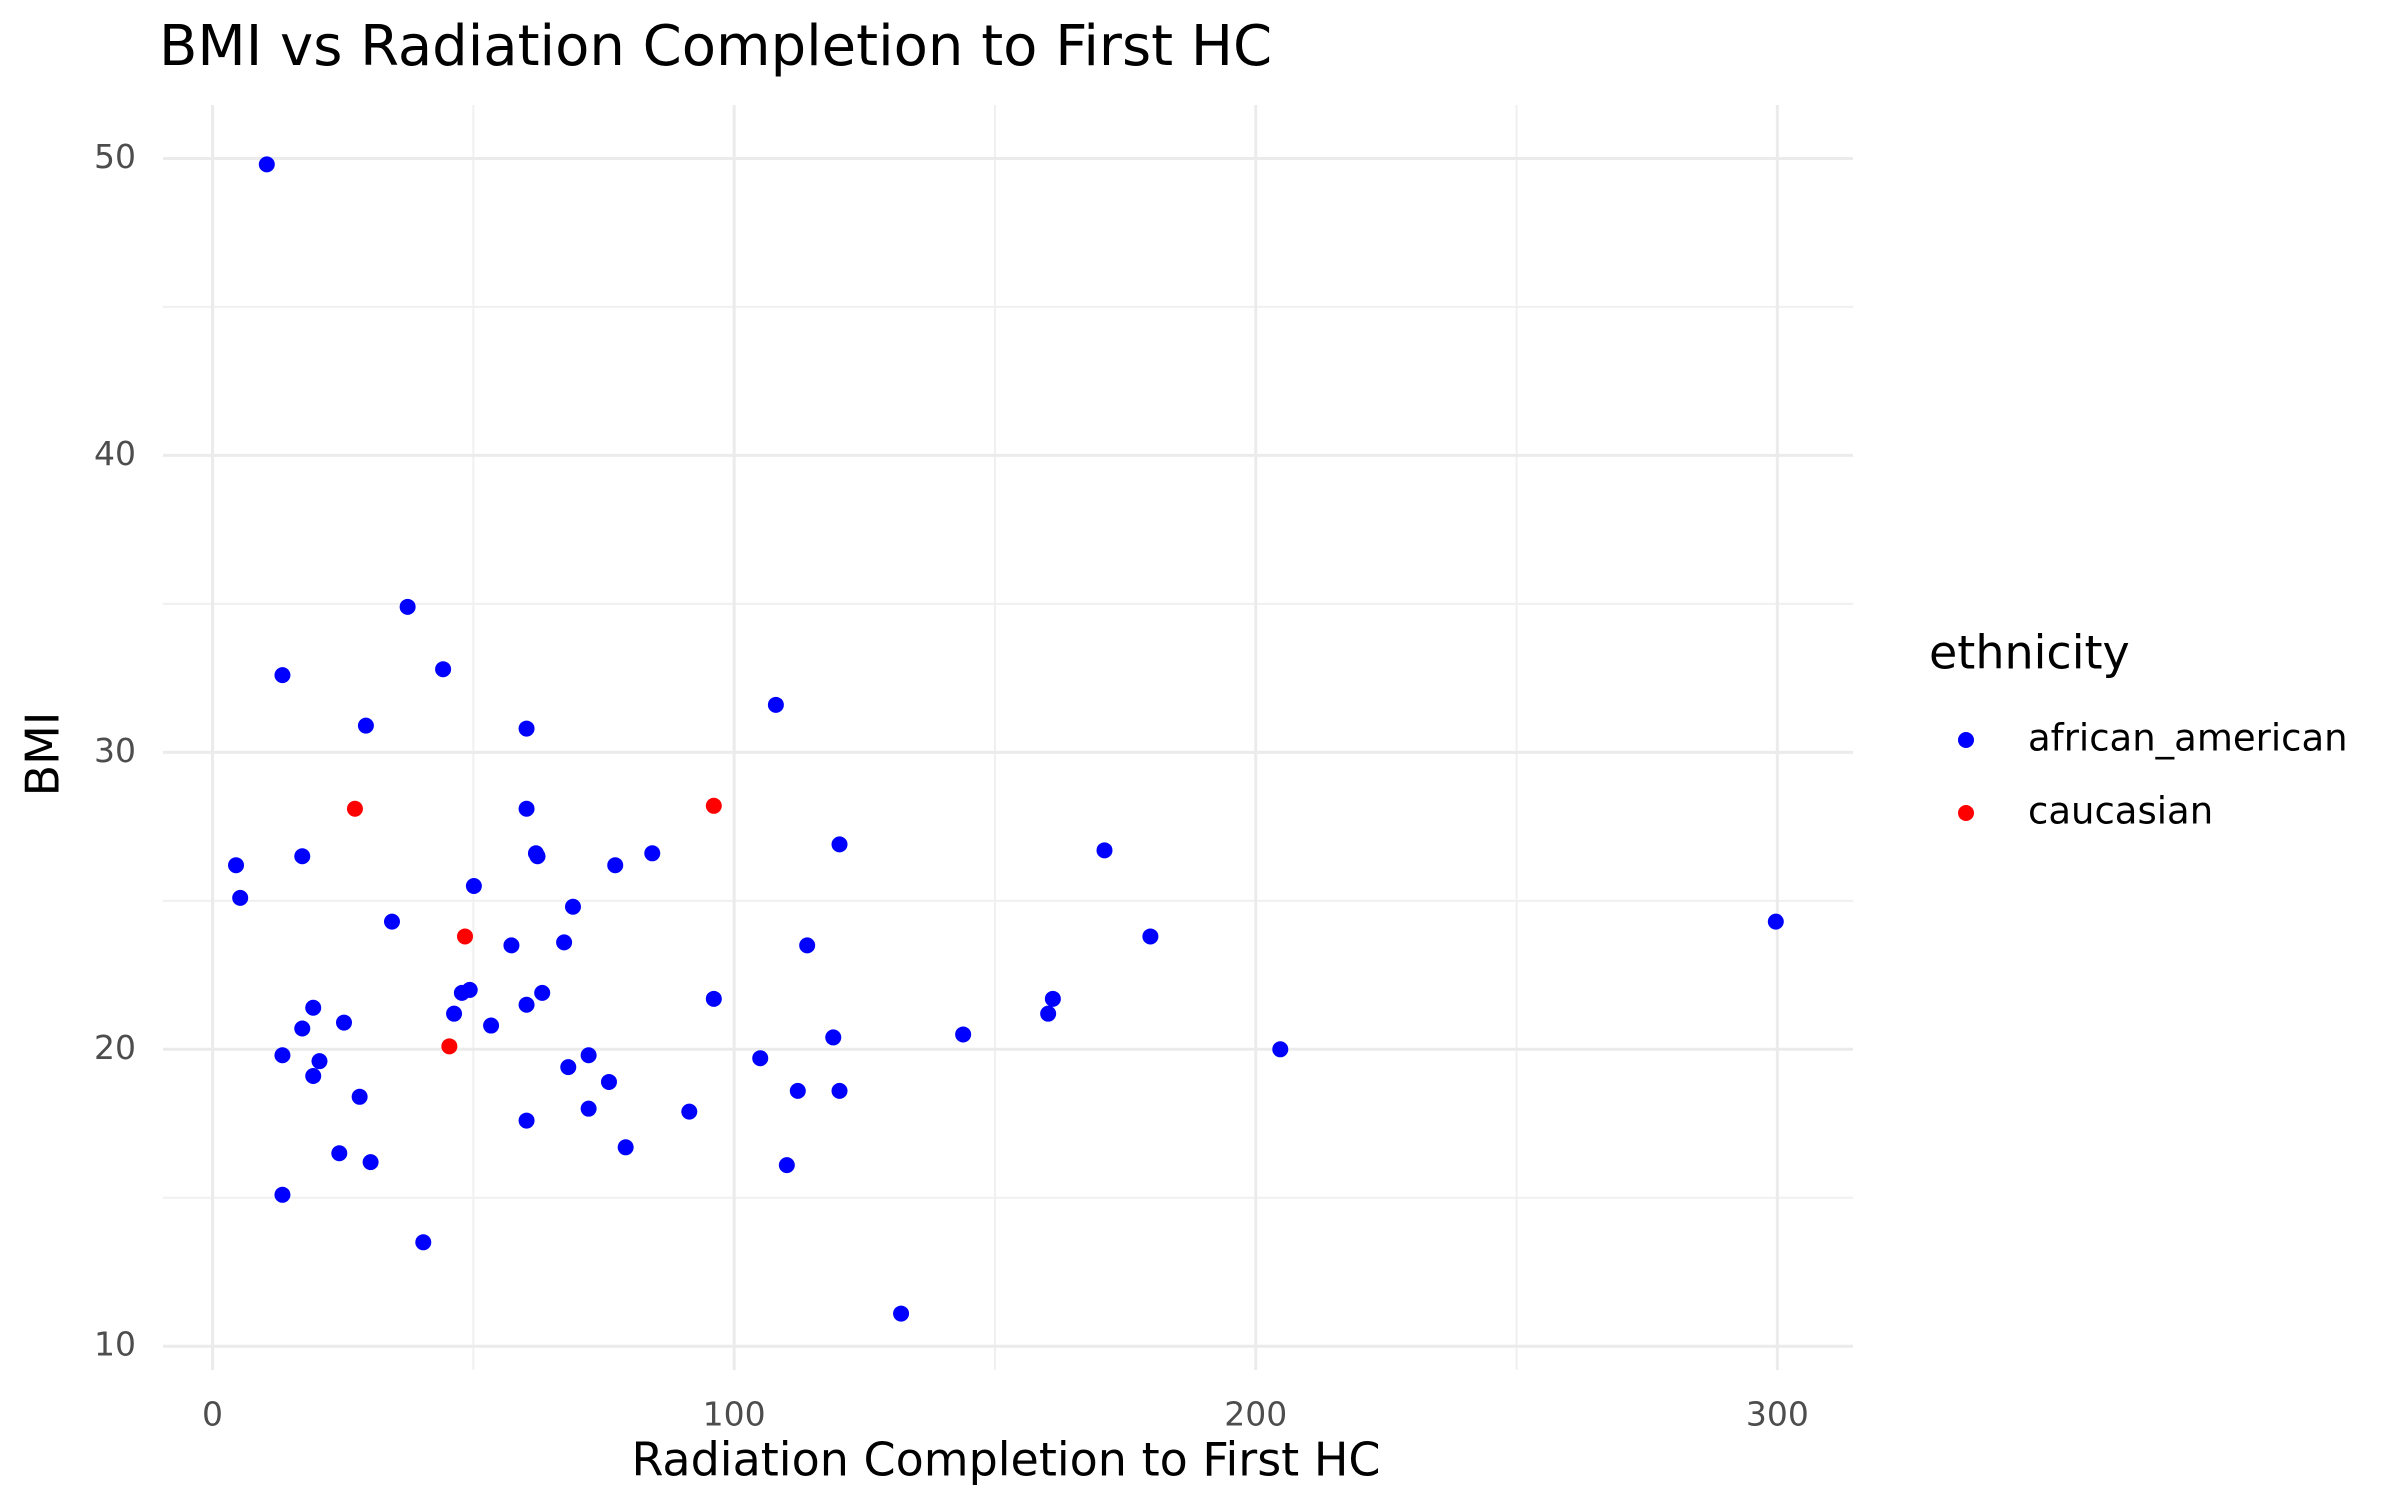 The image size is (2400, 1500). I want to click on y-tick-label: 30, so click(115, 750).